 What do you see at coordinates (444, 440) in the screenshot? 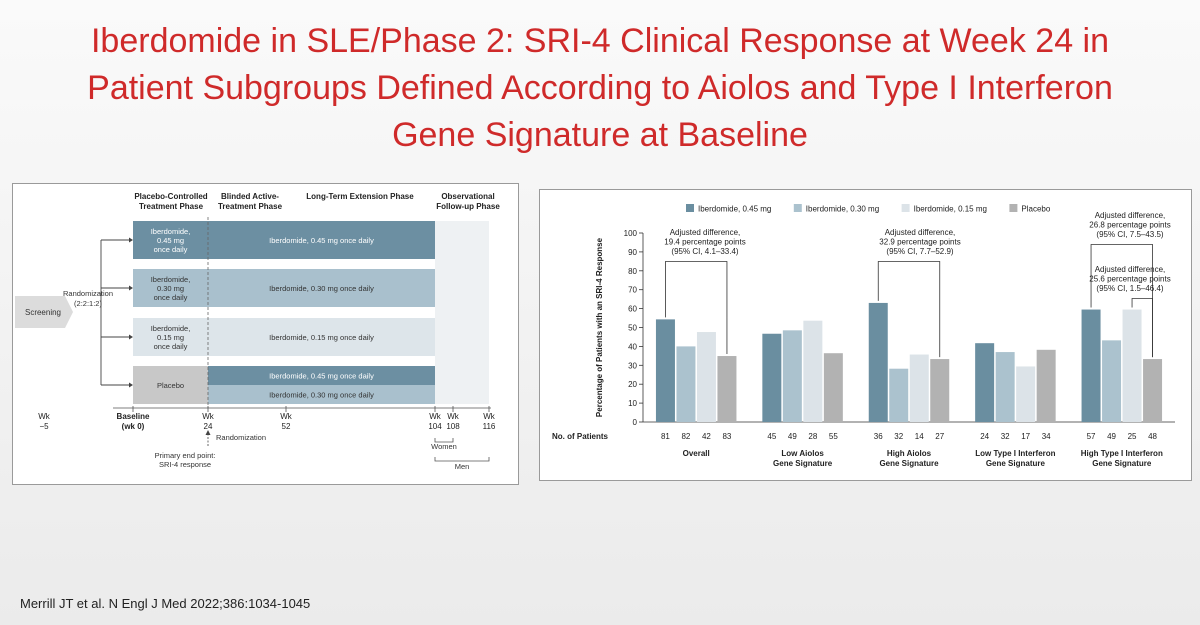
I see `women-bracket` at bounding box center [444, 440].